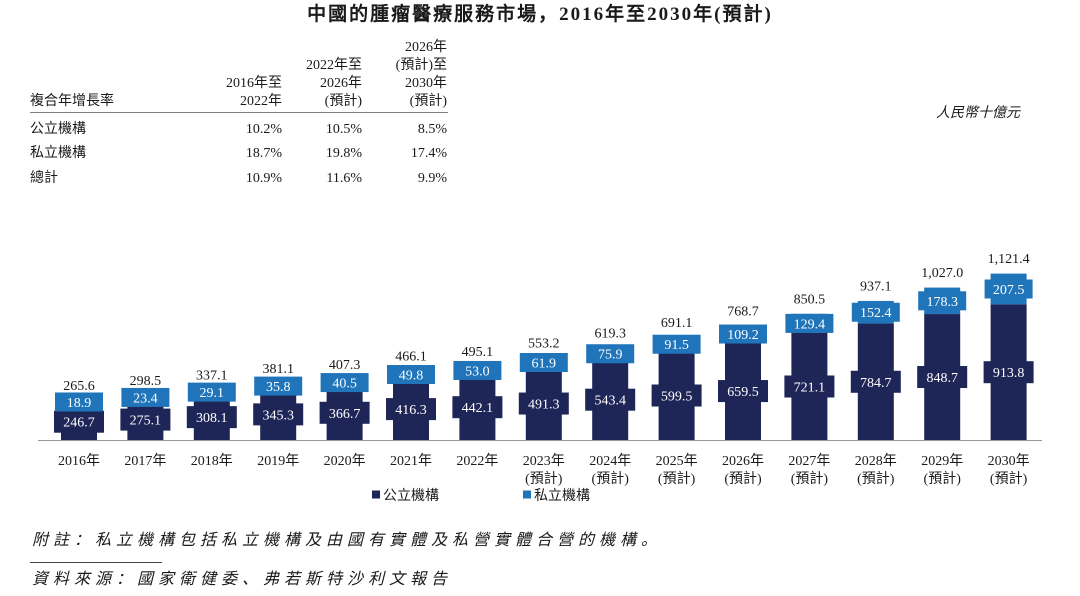 The image size is (1080, 596). I want to click on legend-item: 公立機構, so click(405, 496).